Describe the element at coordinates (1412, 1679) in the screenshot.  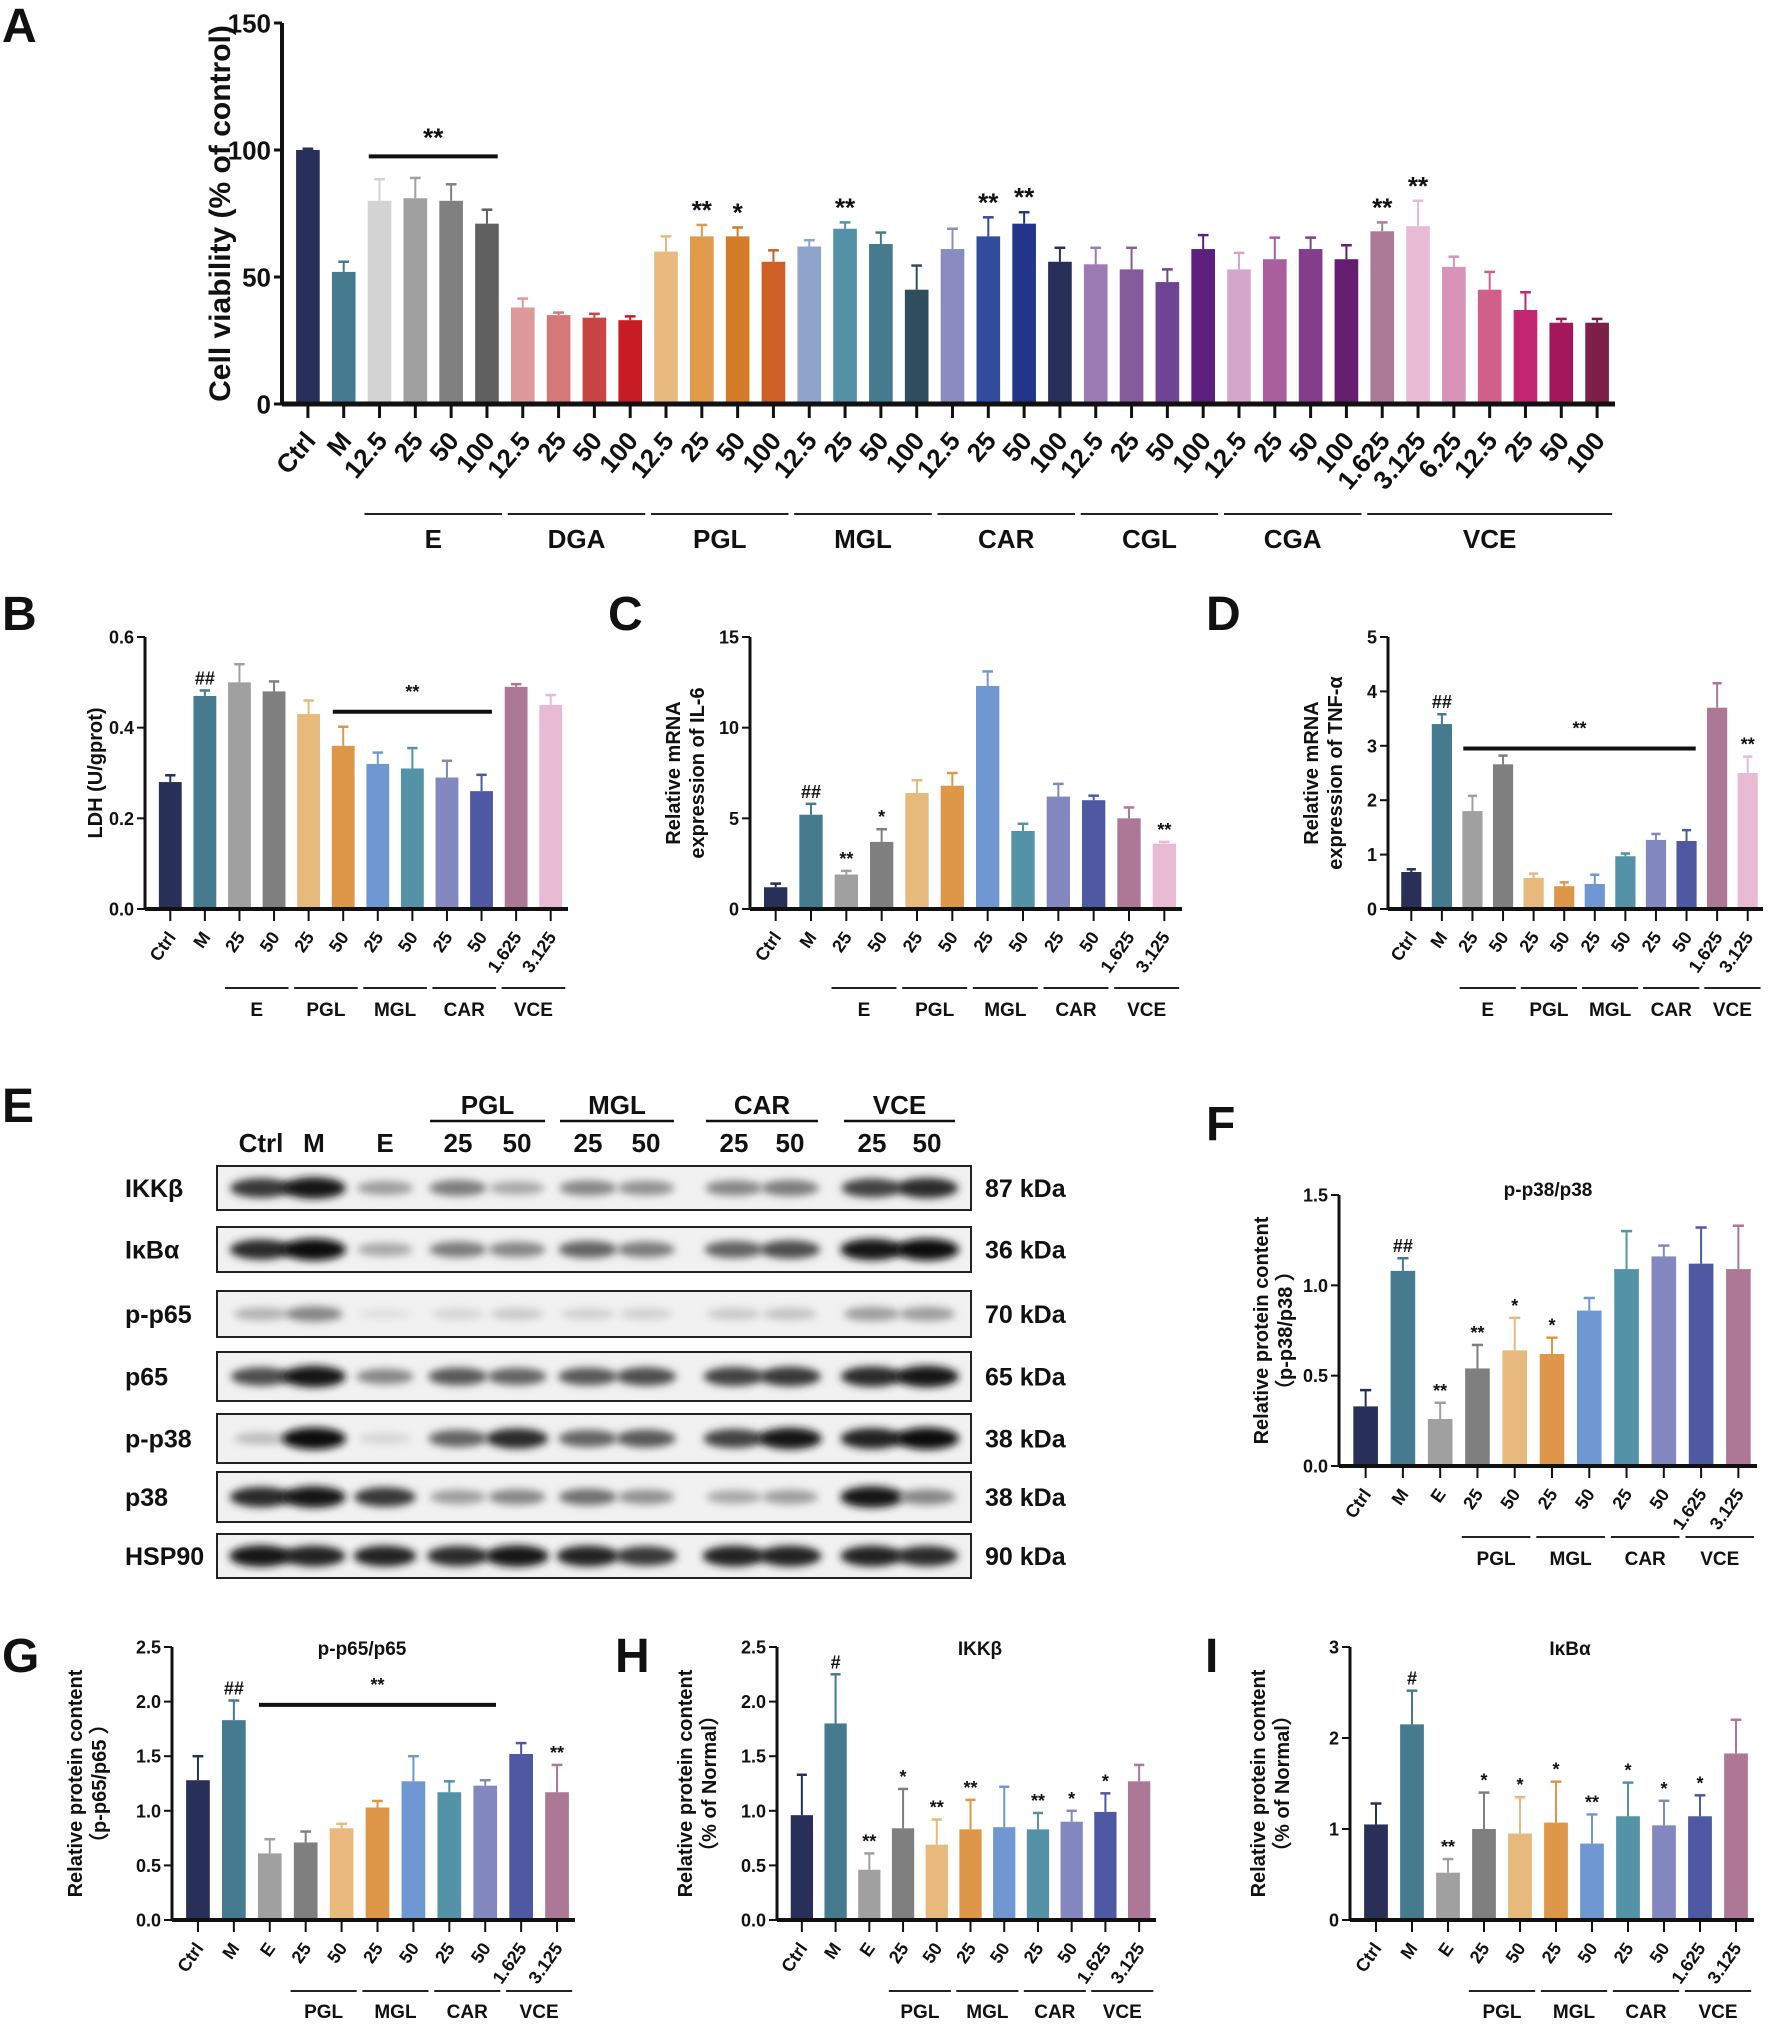
I see `significance-label: #` at that location.